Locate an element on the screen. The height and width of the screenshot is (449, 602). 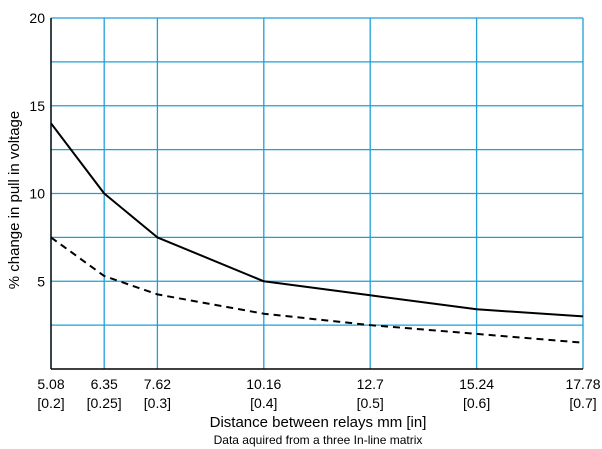
y-axis-ticks: 5 10 15 20 is located at coordinates (37, 149).